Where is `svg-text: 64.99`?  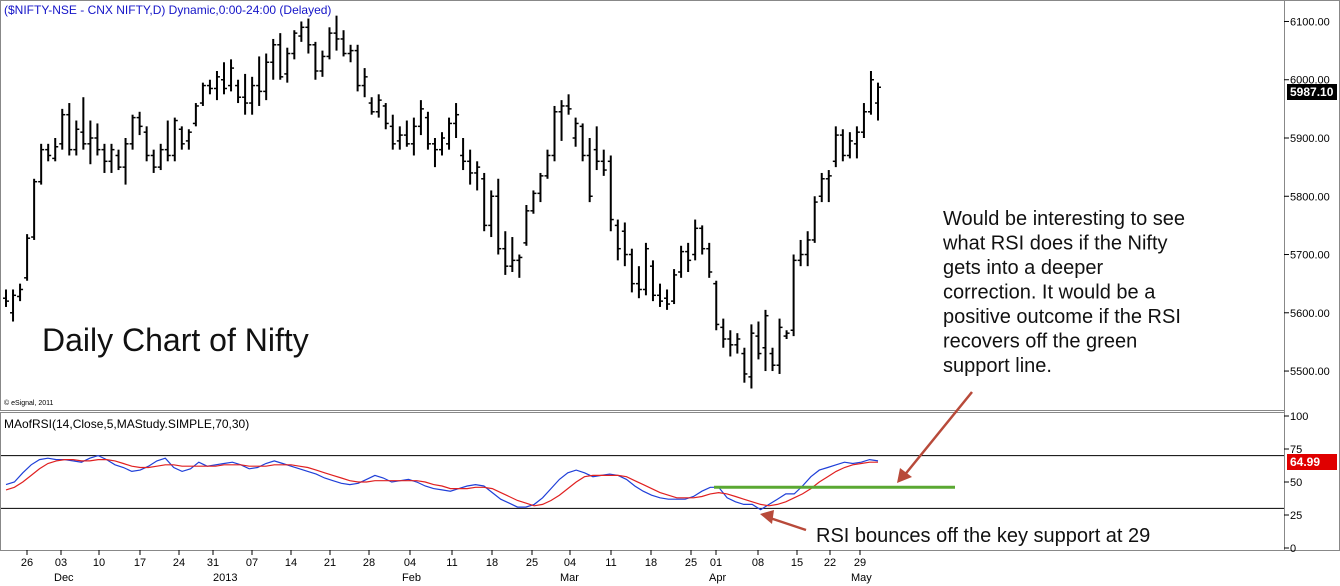
svg-text: 64.99 is located at coordinates (1305, 462).